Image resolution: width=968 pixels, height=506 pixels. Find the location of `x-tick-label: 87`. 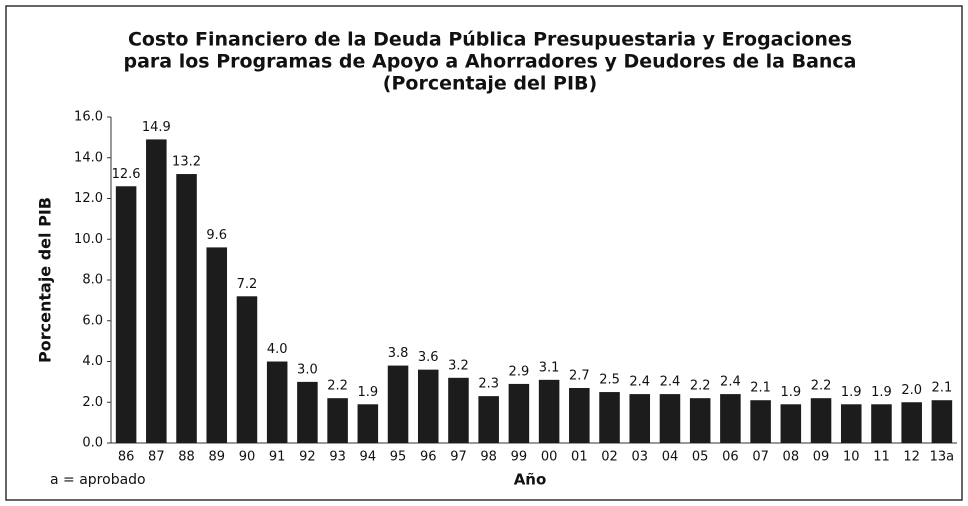

x-tick-label: 87 is located at coordinates (156, 457).